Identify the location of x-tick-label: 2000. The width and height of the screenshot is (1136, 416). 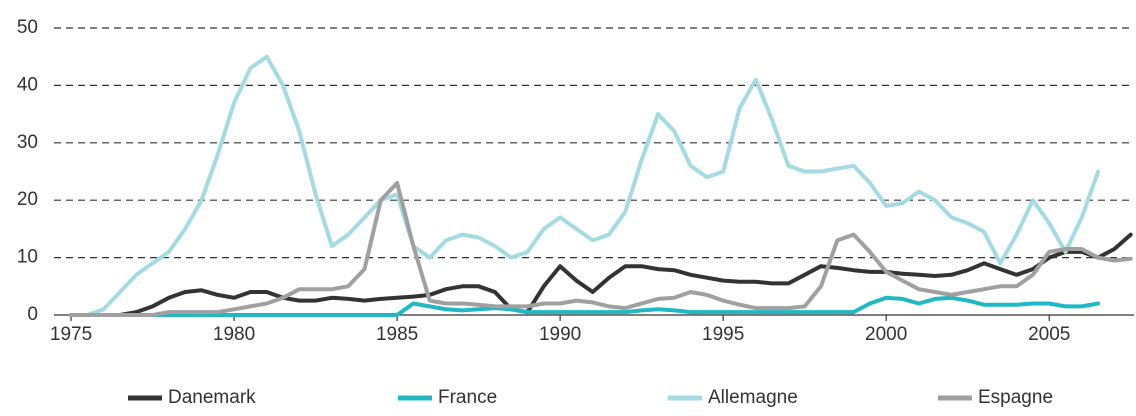
(886, 334).